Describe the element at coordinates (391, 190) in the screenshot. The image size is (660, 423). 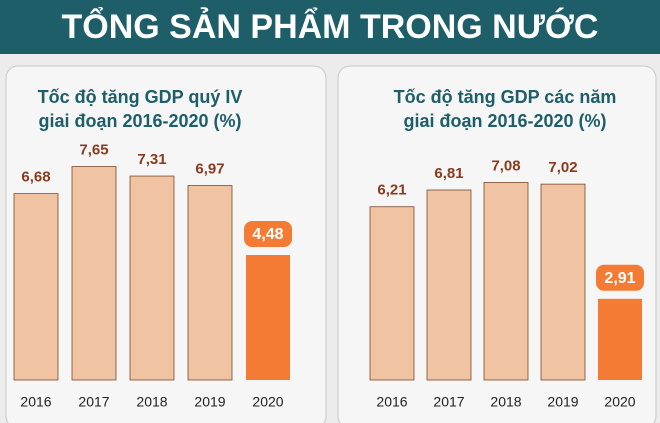
I see `value-label: 6,21` at that location.